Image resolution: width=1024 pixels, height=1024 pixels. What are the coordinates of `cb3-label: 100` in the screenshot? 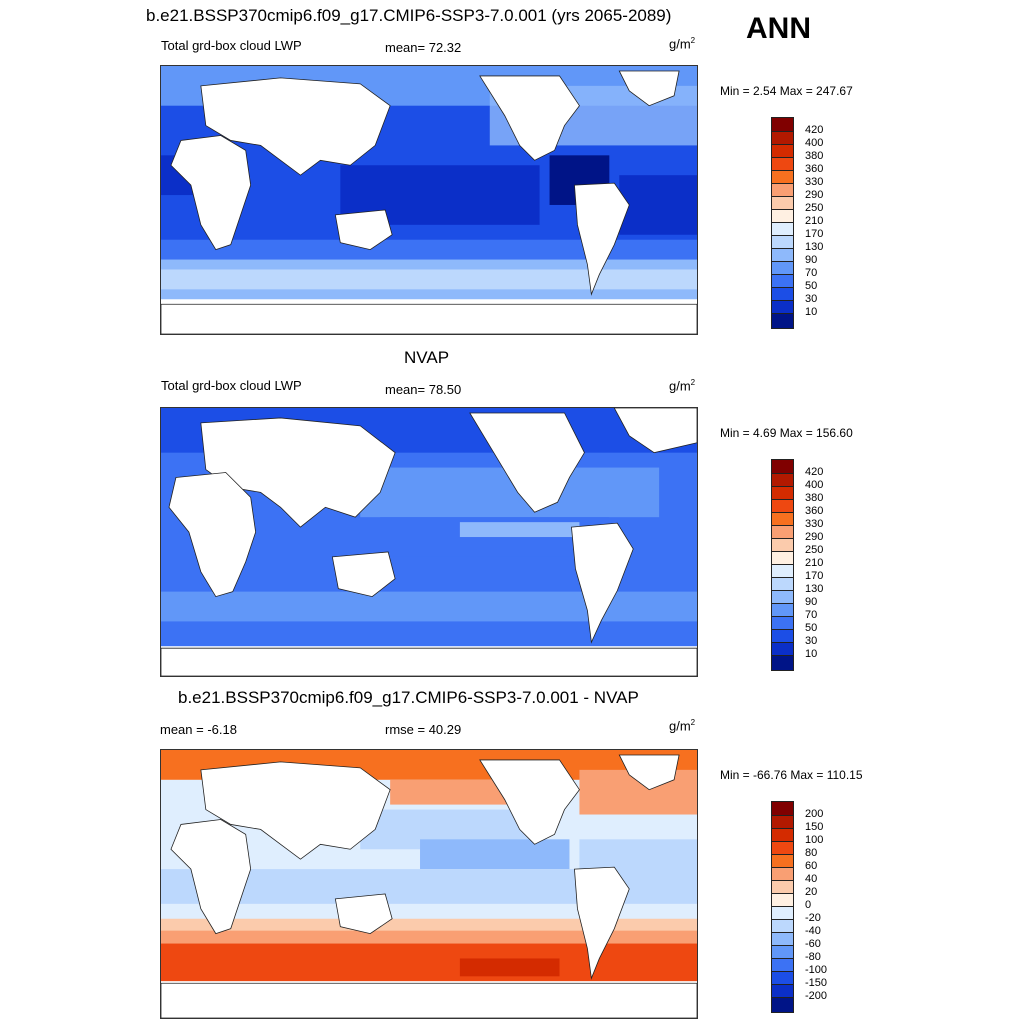 It's located at (814, 840).